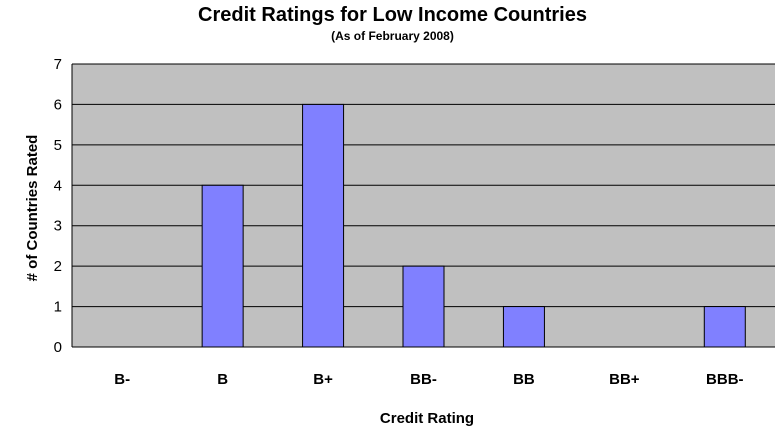 Image resolution: width=775 pixels, height=430 pixels. Describe the element at coordinates (423, 306) in the screenshot. I see `bar-bb-minus` at that location.